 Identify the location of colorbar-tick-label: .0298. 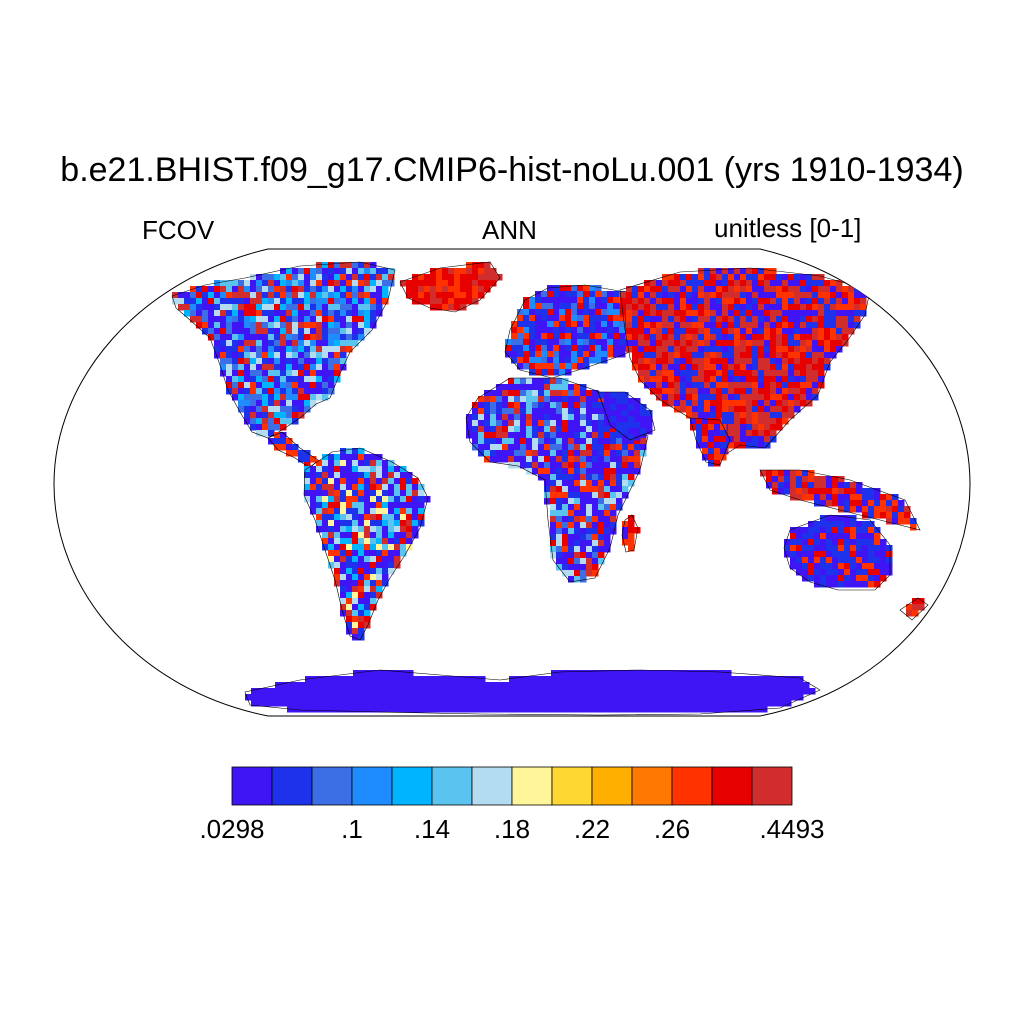
(231, 829).